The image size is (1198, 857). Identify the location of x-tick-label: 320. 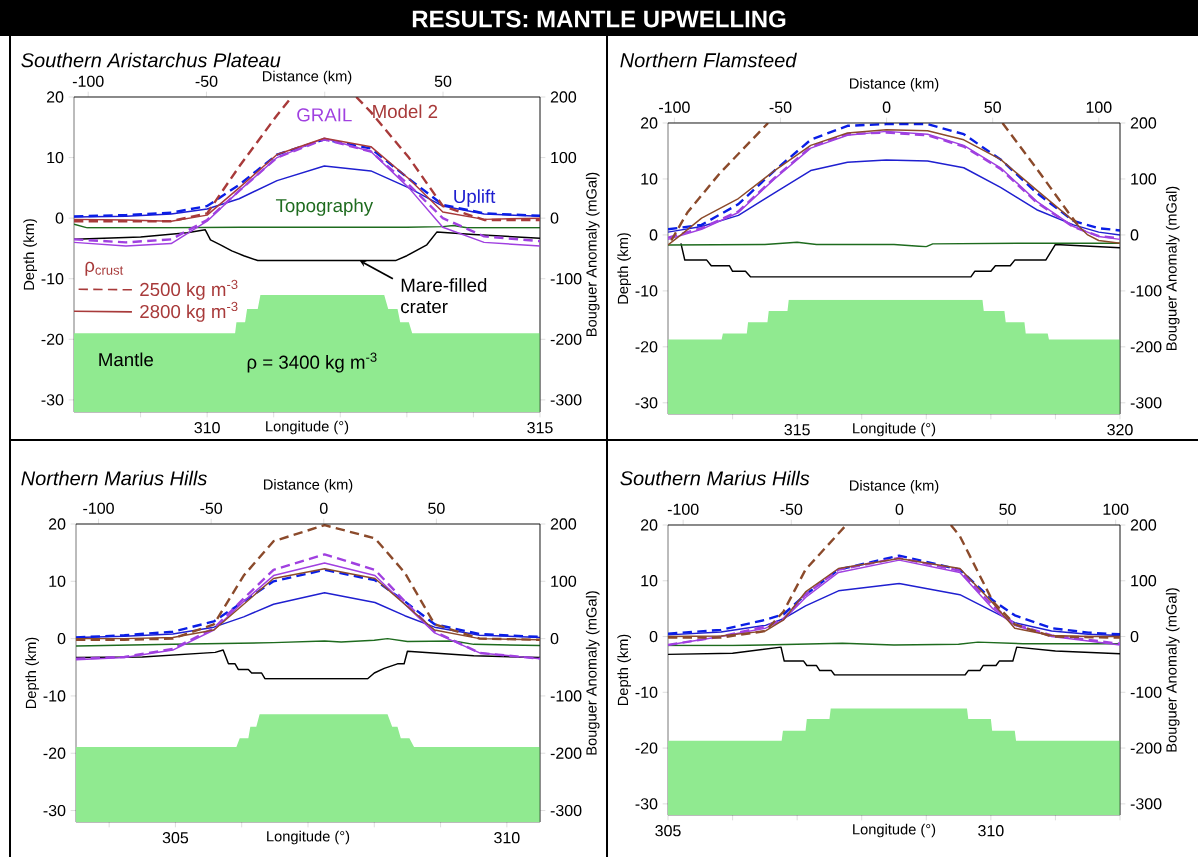
(1120, 430).